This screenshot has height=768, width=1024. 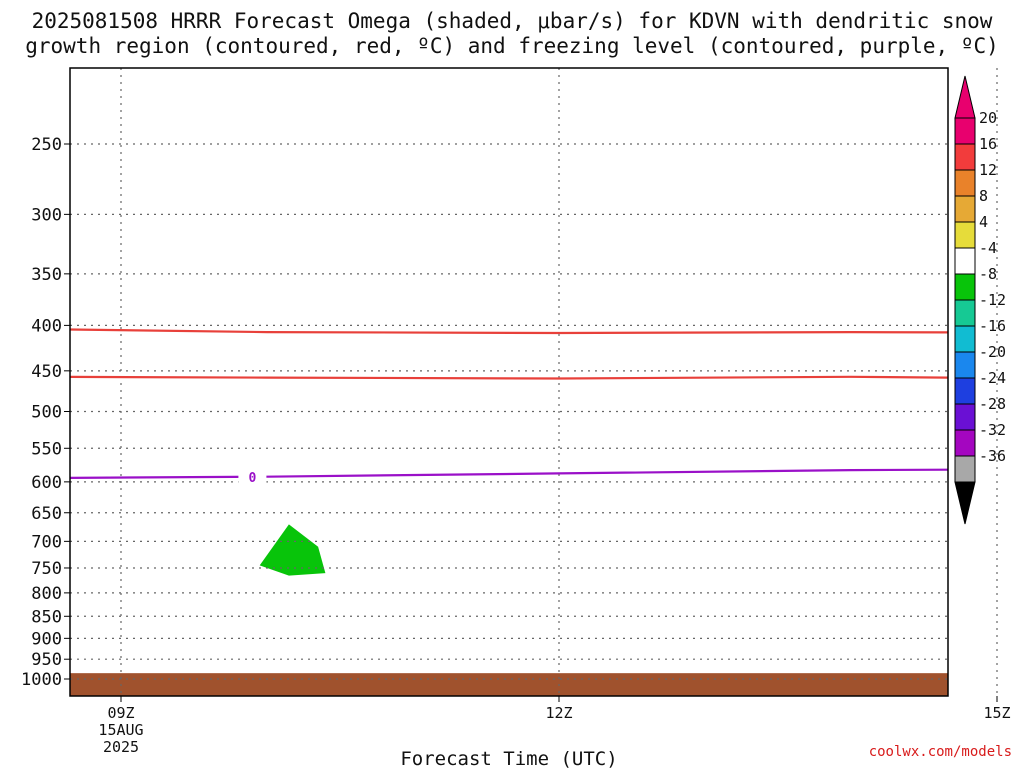 I want to click on colorbar: 20 16 12 8 4 -4 -8 -12 -16 -20 -24 -28 -32 -36, so click(x=980, y=300).